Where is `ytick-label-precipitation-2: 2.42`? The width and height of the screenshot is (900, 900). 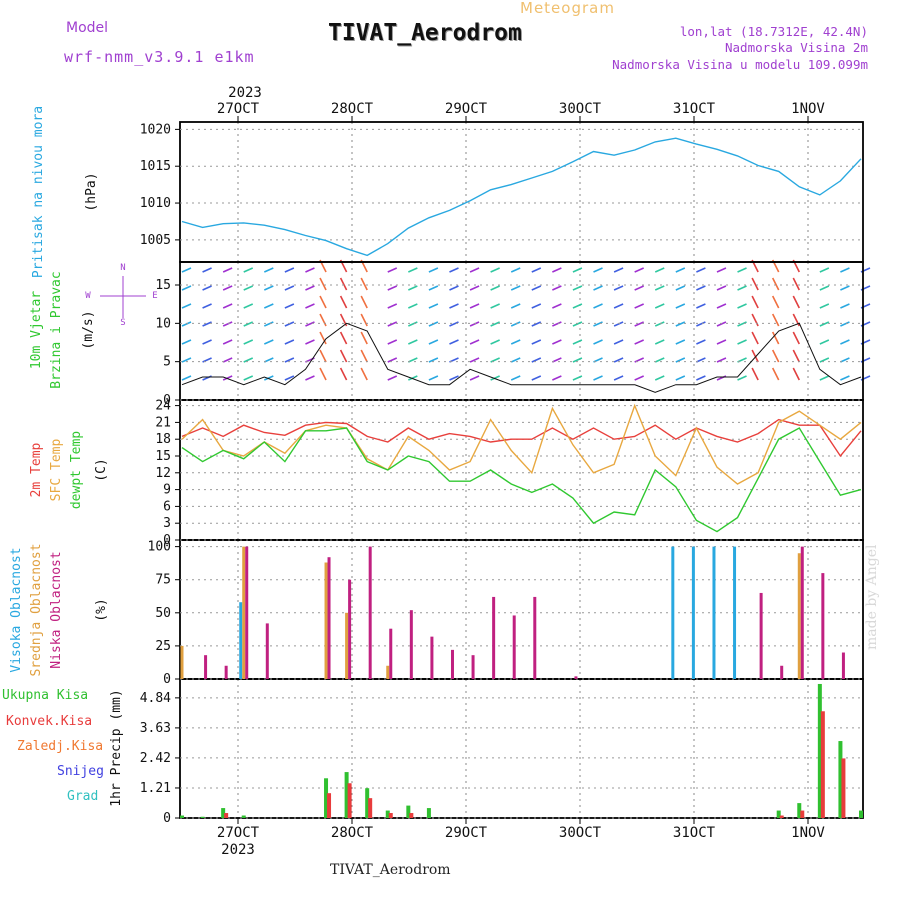 ytick-label-precipitation-2: 2.42 is located at coordinates (155, 758).